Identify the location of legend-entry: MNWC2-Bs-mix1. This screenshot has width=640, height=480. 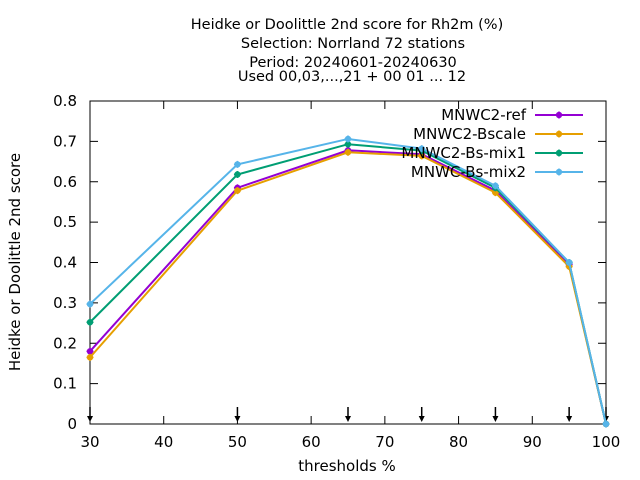
(492, 153).